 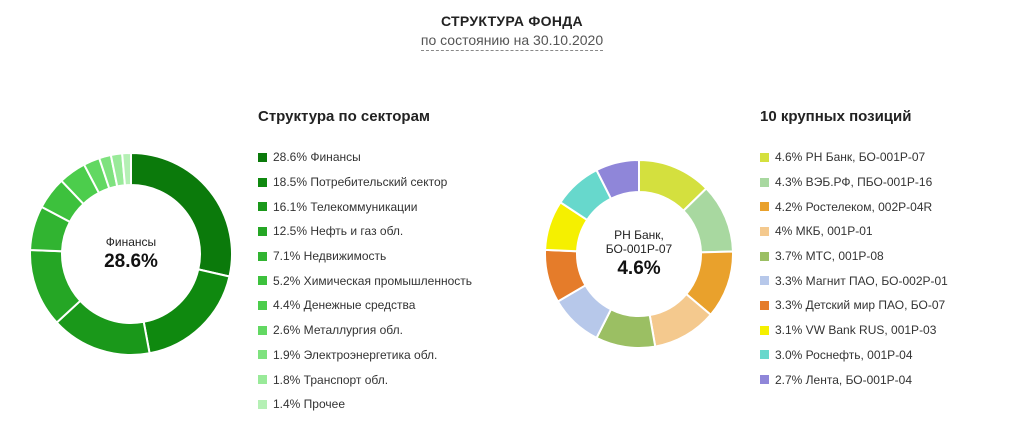 I want to click on sector-legend-item-1: 18.5% Потребительский сектор, so click(x=365, y=182).